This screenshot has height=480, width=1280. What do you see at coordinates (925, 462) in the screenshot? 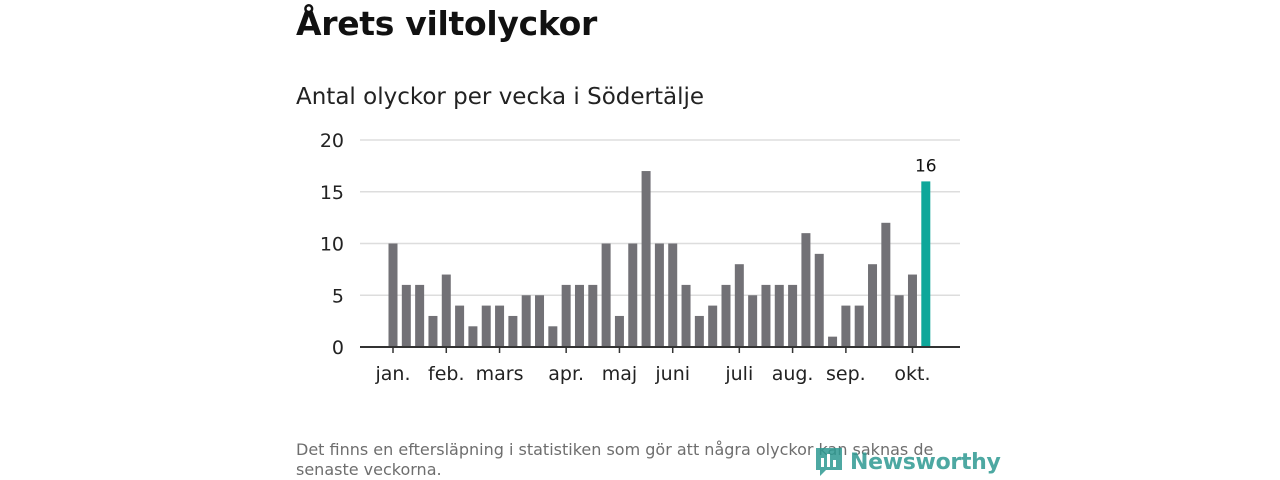
I see `brand-name: Newsworthy` at bounding box center [925, 462].